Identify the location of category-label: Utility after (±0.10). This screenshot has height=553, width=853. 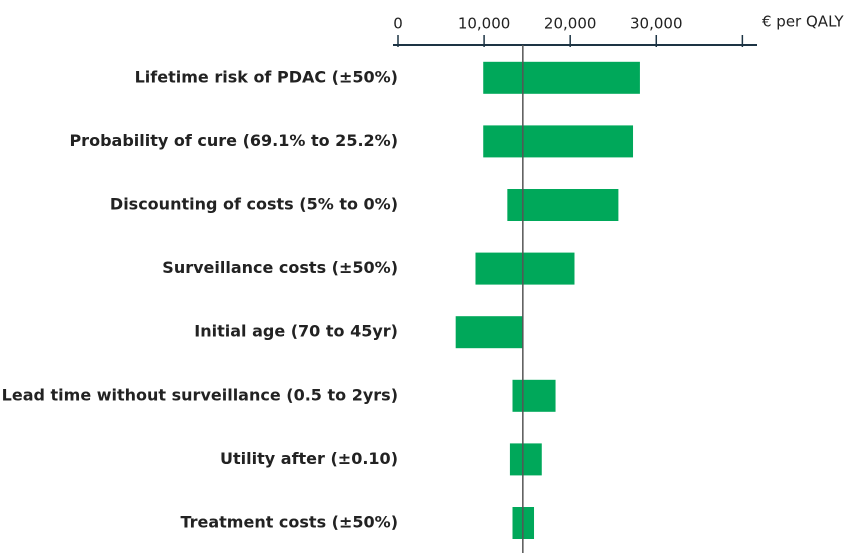
(309, 458).